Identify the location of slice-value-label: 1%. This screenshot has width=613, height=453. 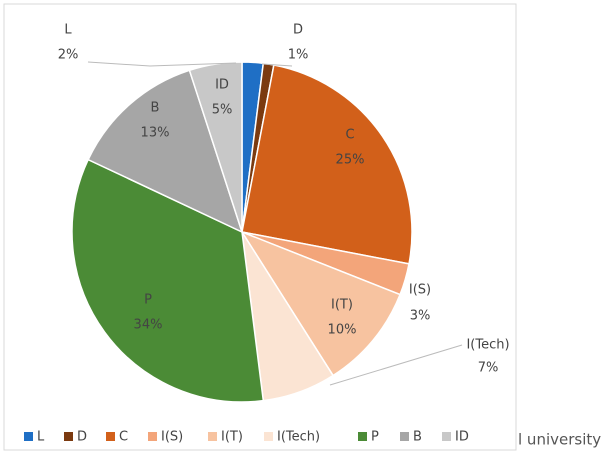
(298, 55).